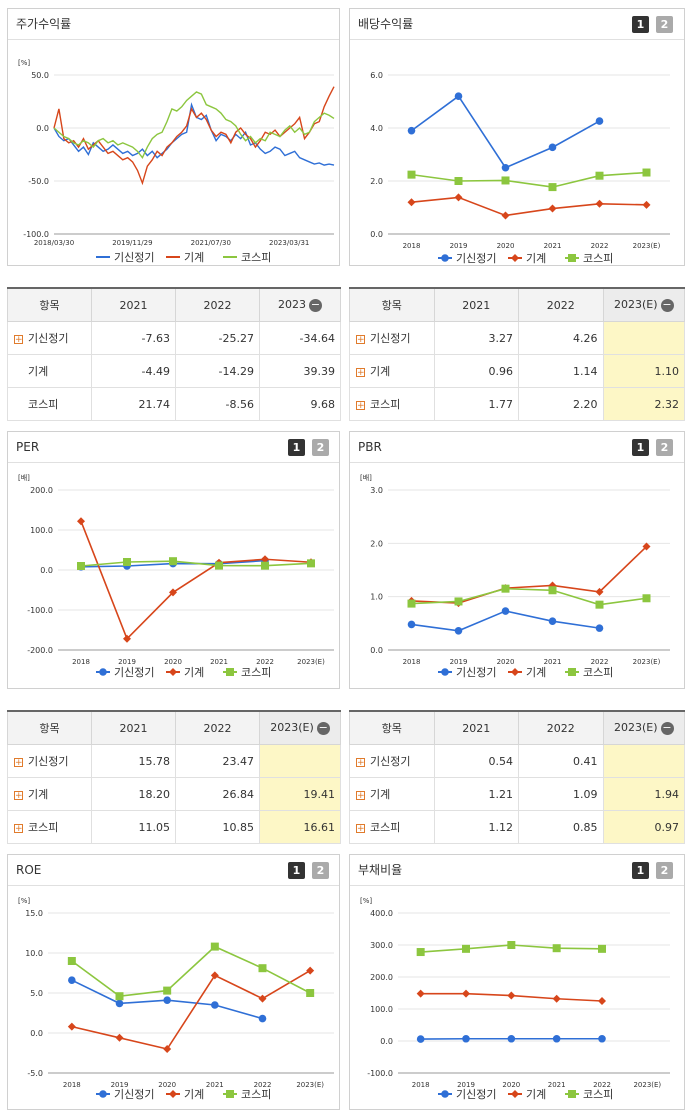 Image resolution: width=691 pixels, height=1115 pixels. What do you see at coordinates (381, 1009) in the screenshot?
I see `y-tick-label: 100.0` at bounding box center [381, 1009].